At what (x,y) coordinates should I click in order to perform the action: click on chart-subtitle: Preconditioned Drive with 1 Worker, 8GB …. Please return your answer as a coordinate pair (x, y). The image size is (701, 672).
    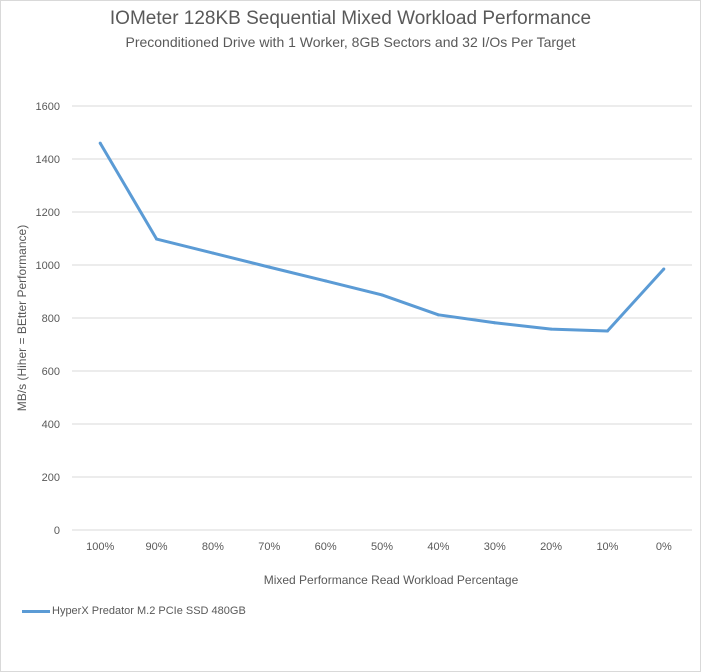
    Looking at the image, I should click on (350, 42).